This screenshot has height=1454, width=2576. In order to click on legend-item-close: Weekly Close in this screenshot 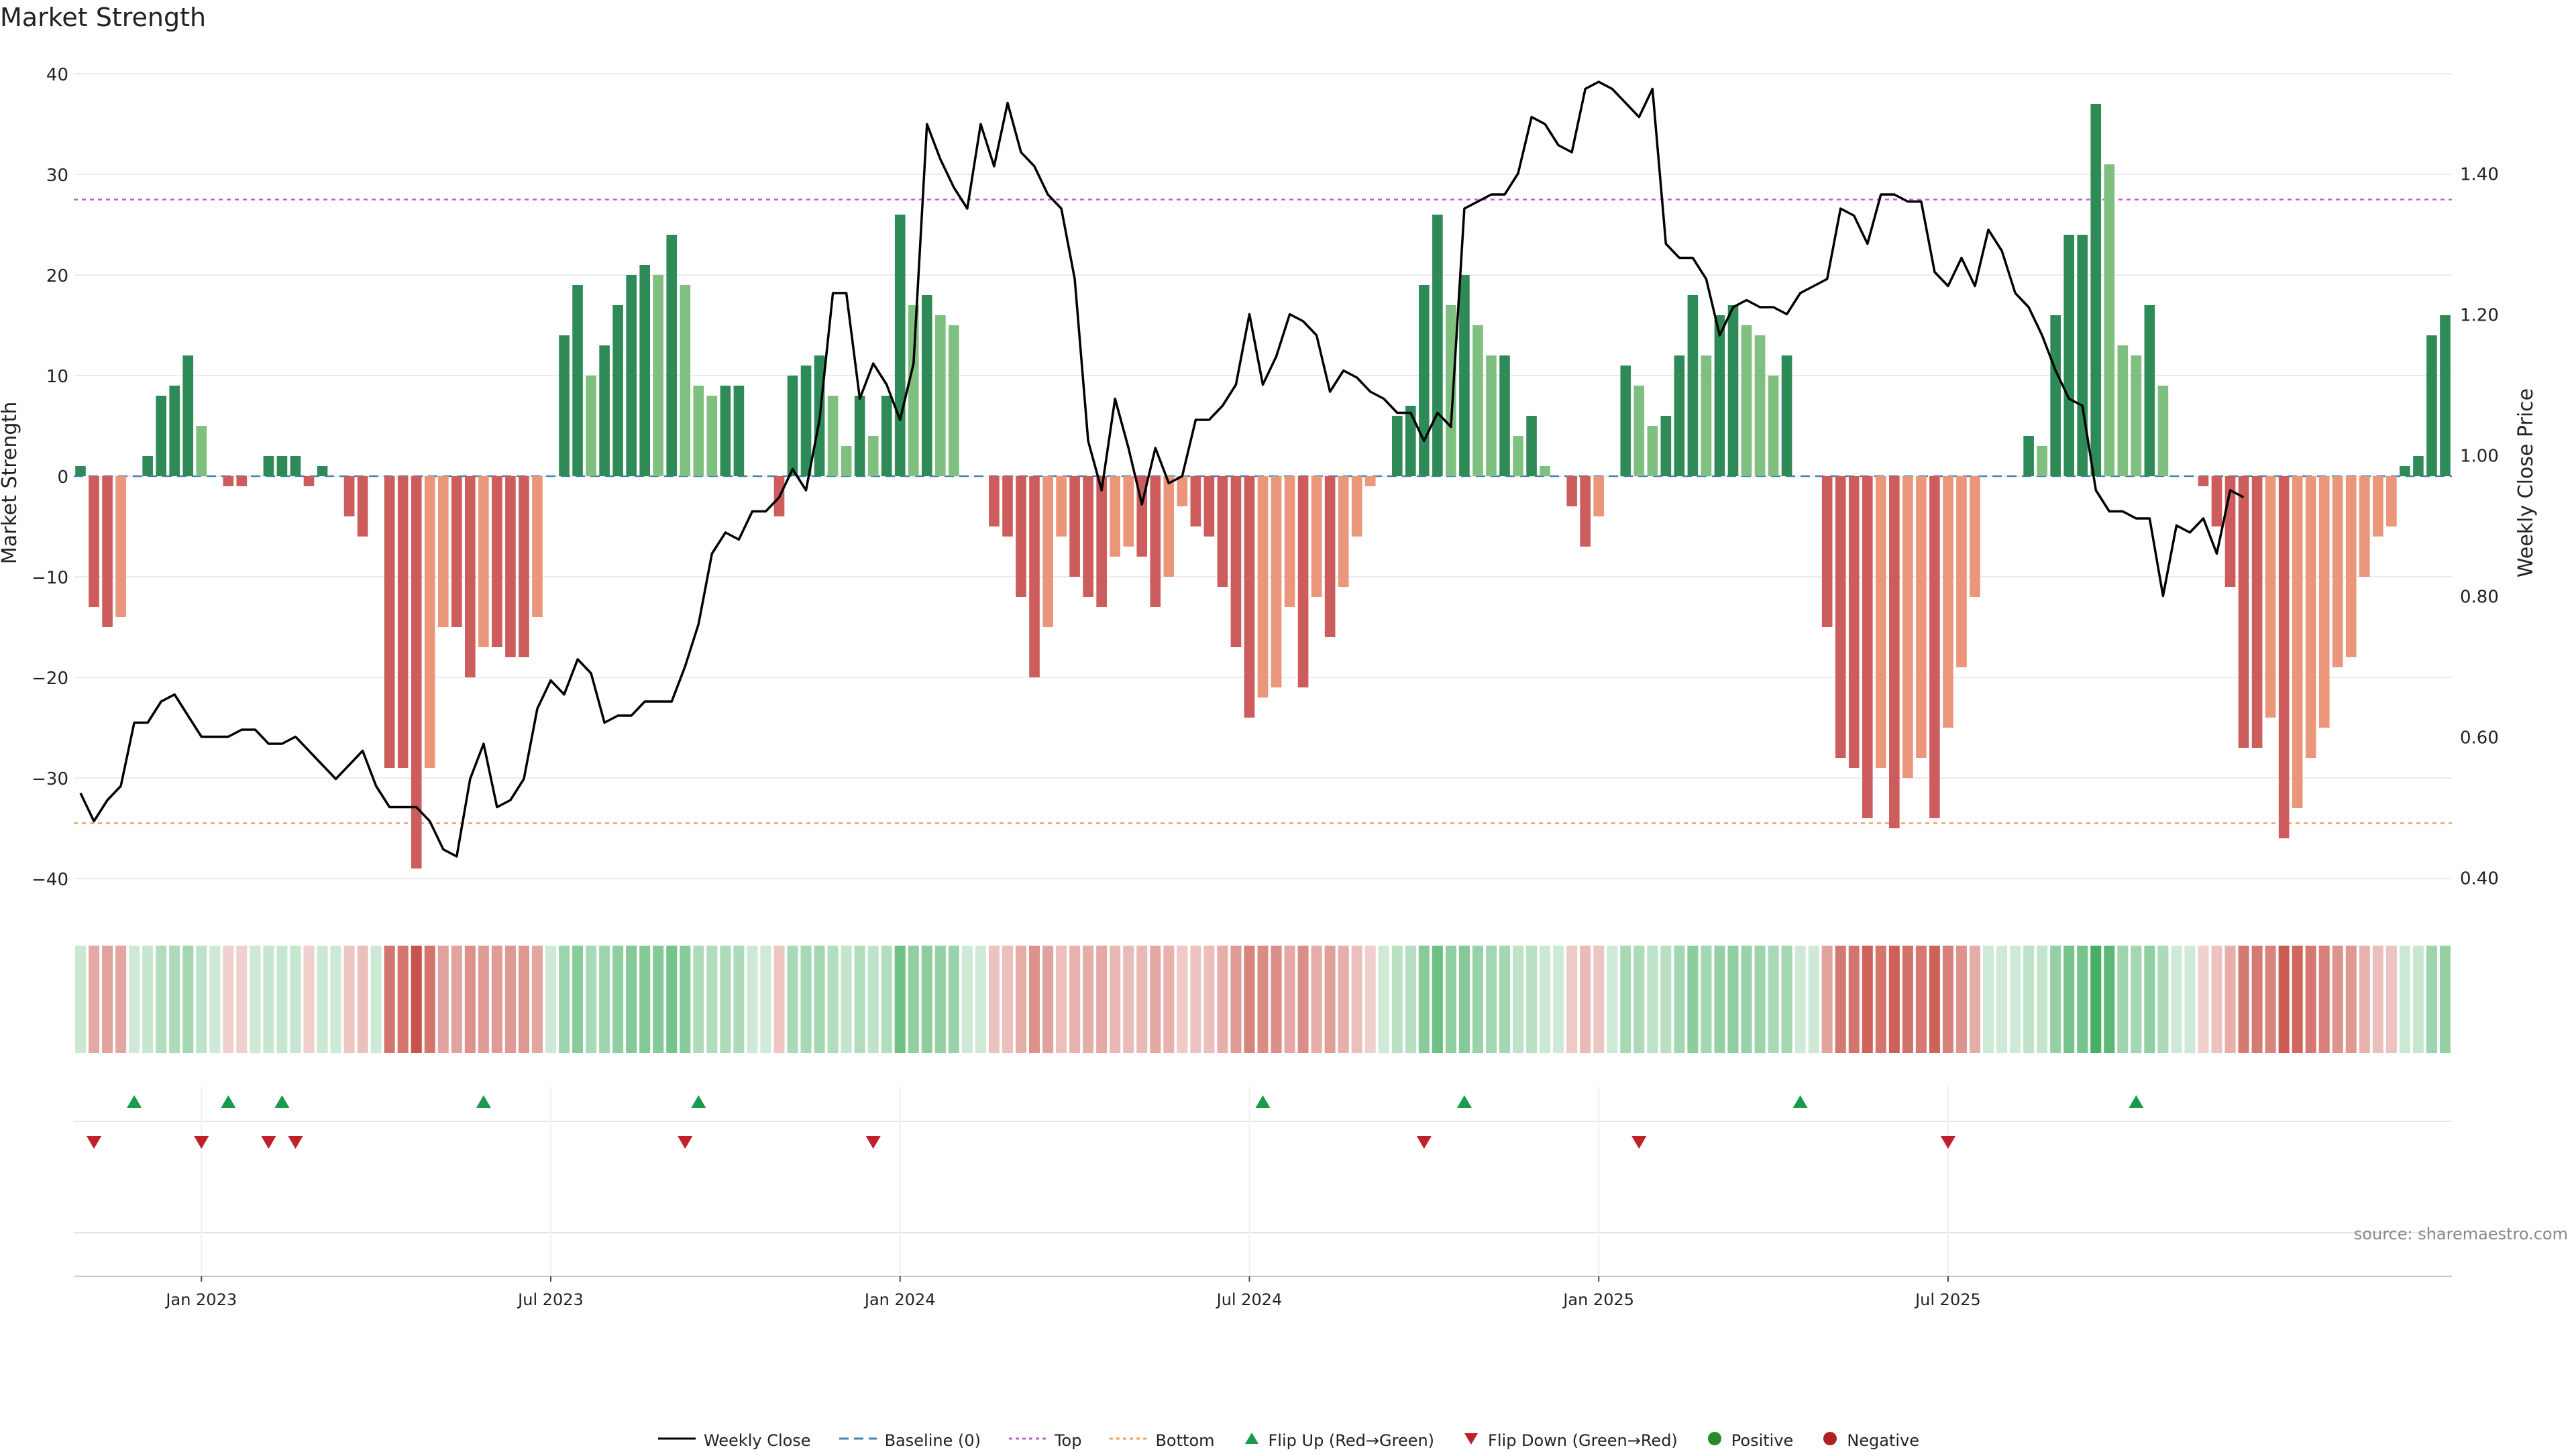, I will do `click(734, 1441)`.